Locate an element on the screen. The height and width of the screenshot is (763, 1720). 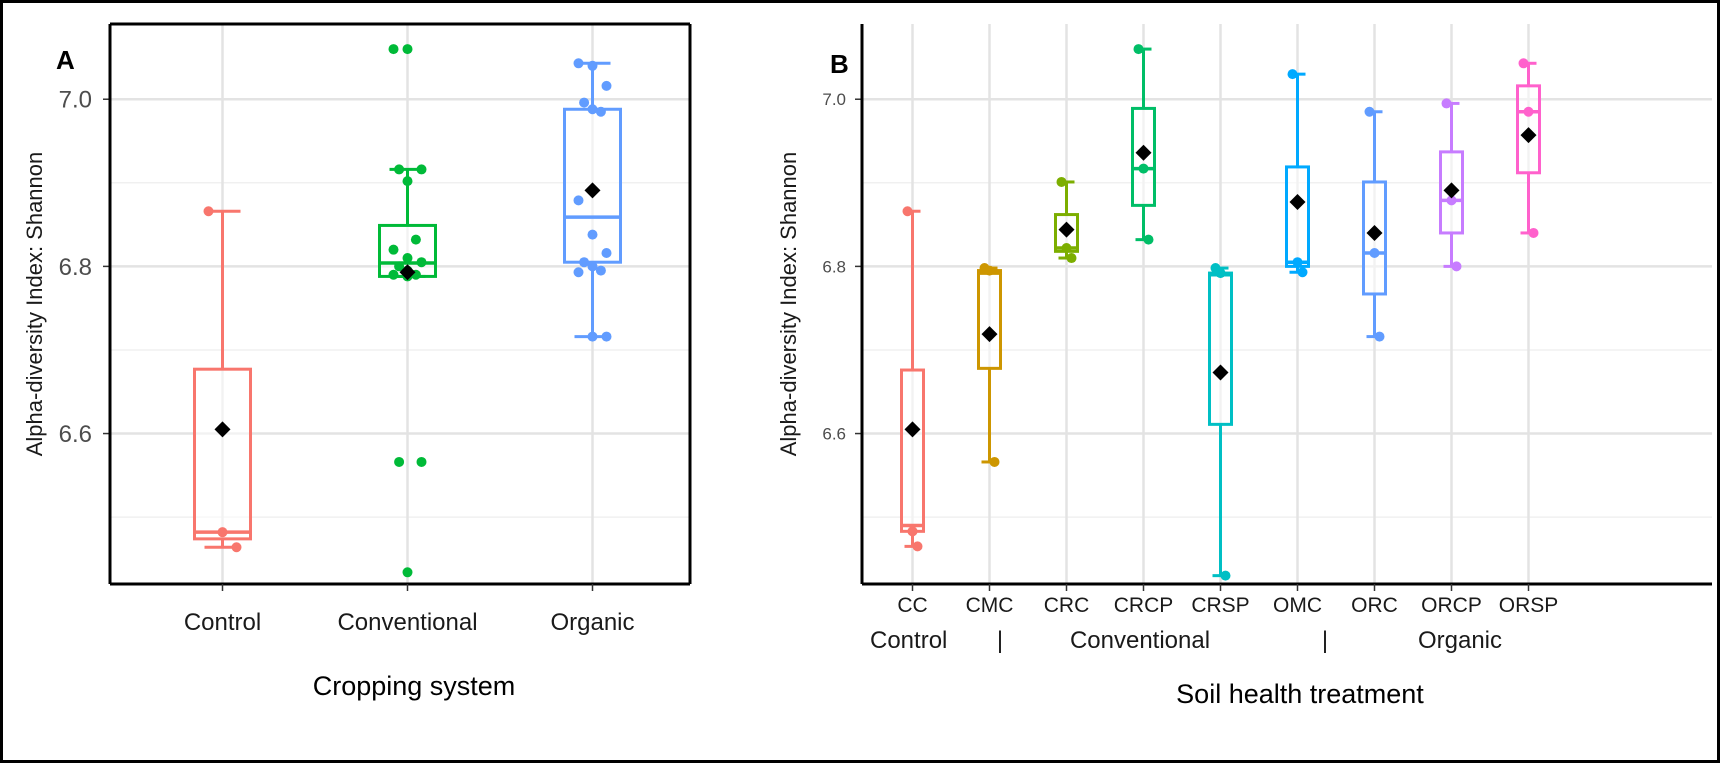
box-group-crsp is located at coordinates (1220, 422).